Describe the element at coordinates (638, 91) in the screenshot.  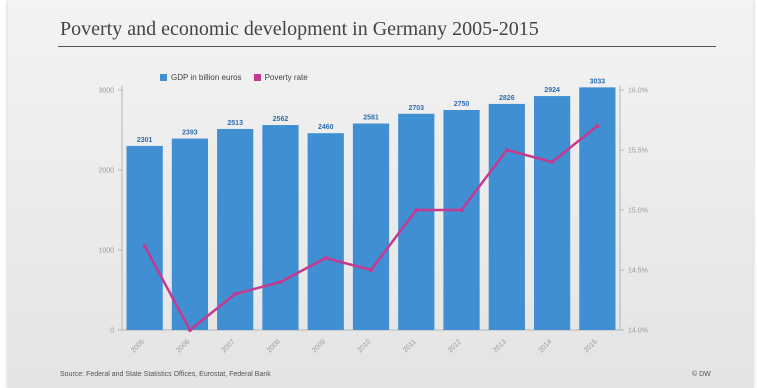
I see `y-right-tick-label: 16.0%` at that location.